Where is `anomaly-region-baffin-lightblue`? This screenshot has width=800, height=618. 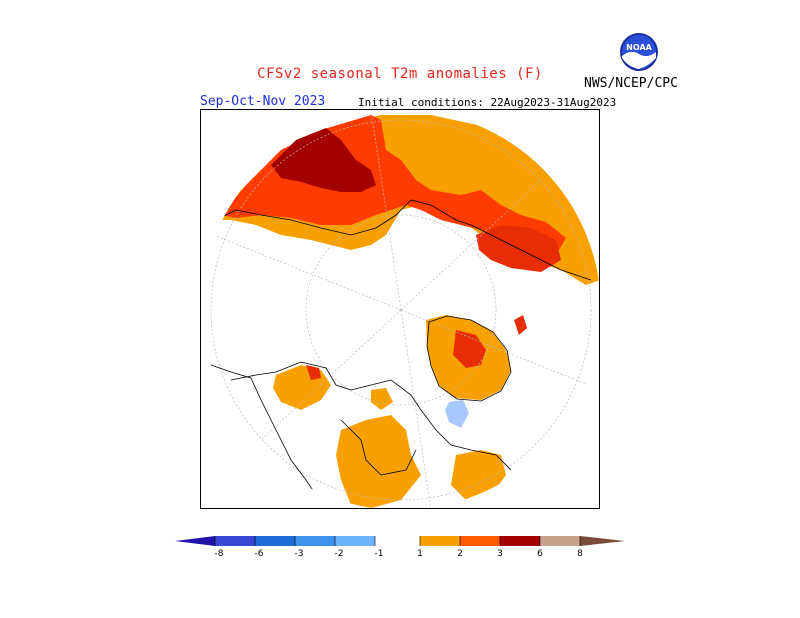
anomaly-region-baffin-lightblue is located at coordinates (457, 414).